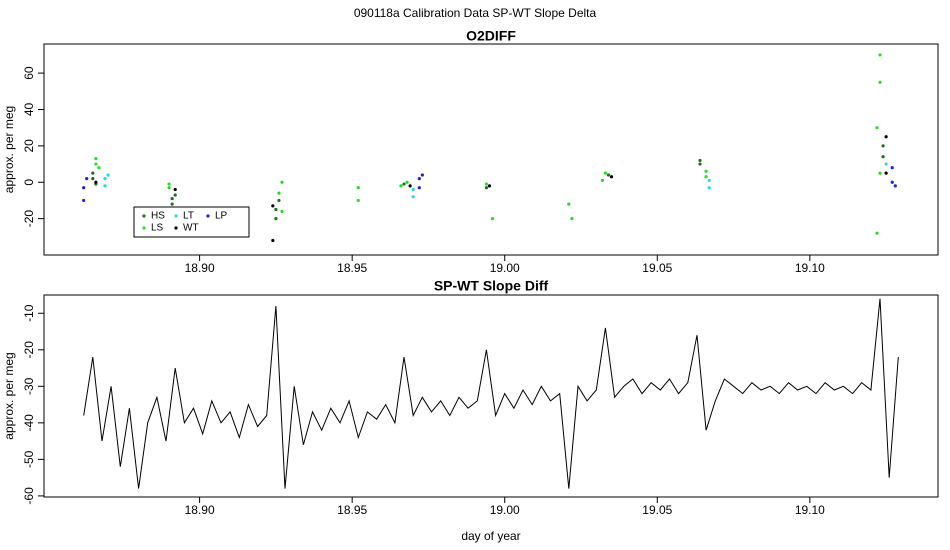 The height and width of the screenshot is (550, 950). Describe the element at coordinates (491, 36) in the screenshot. I see `panel-title: O2DIFF` at that location.